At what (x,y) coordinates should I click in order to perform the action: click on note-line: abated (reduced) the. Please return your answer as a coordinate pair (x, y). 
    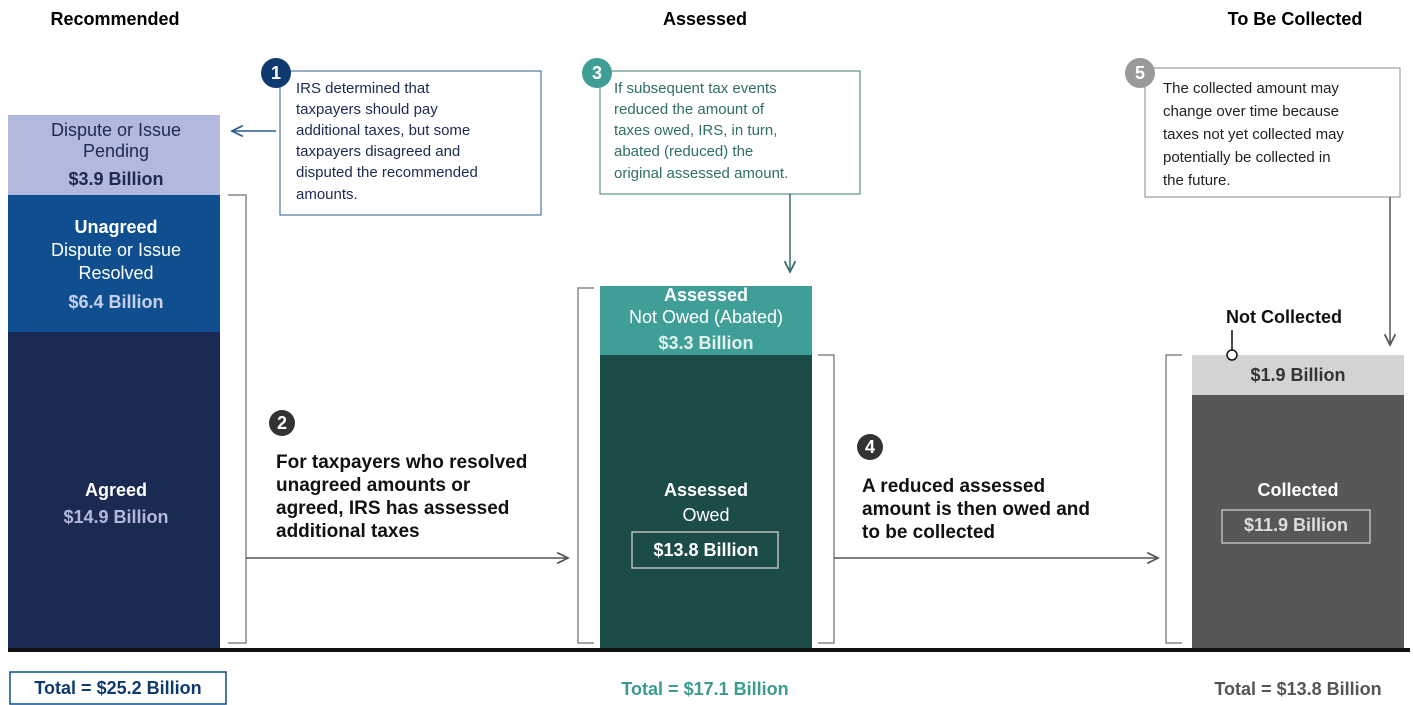
    Looking at the image, I should click on (683, 151).